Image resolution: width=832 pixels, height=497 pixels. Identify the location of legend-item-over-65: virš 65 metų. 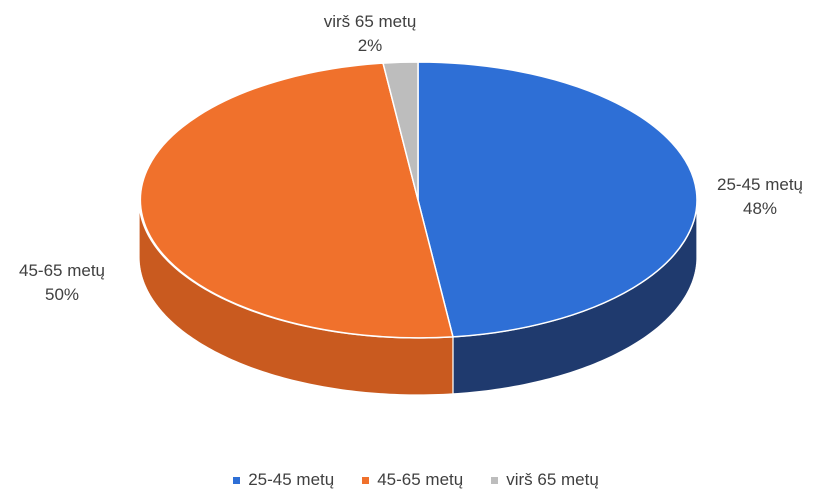
(545, 480).